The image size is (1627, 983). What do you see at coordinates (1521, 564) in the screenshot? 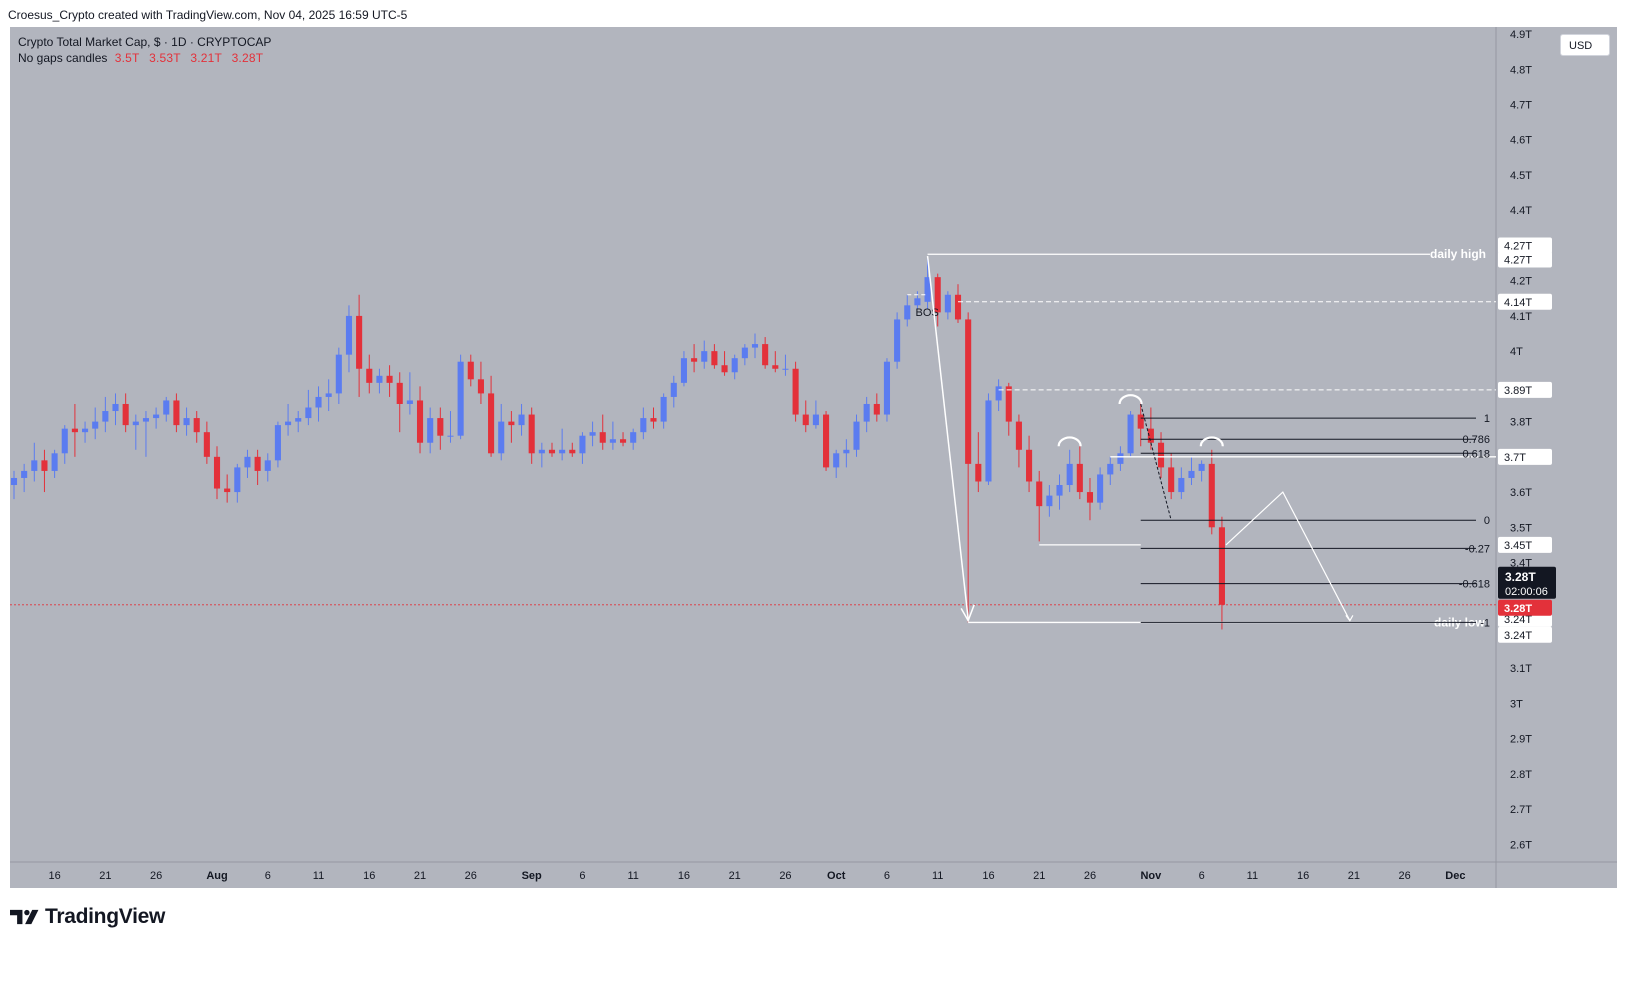
I see `price-tick-label: 3.4T` at bounding box center [1521, 564].